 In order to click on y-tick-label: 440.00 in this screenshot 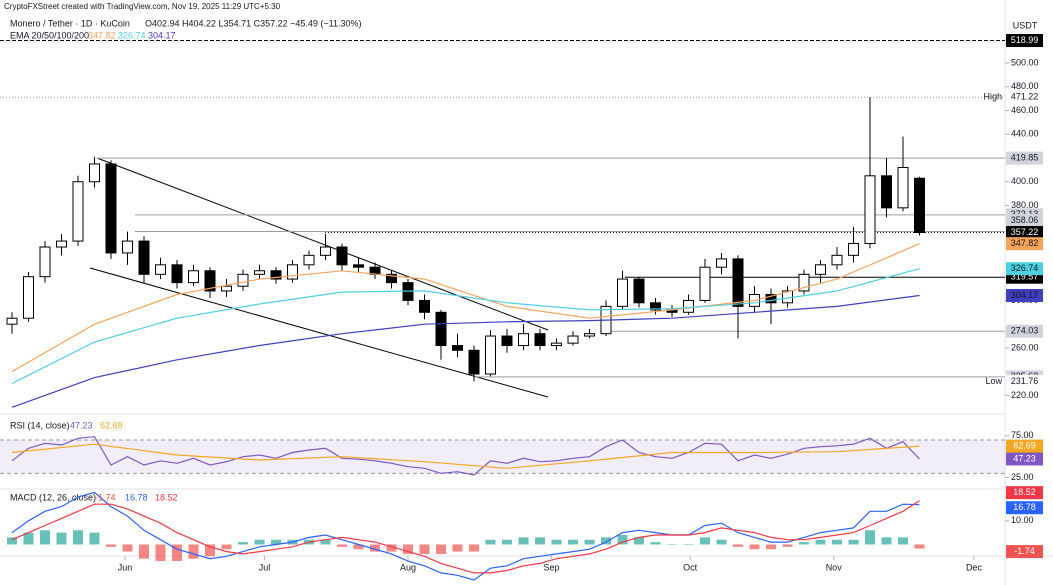, I will do `click(1025, 134)`.